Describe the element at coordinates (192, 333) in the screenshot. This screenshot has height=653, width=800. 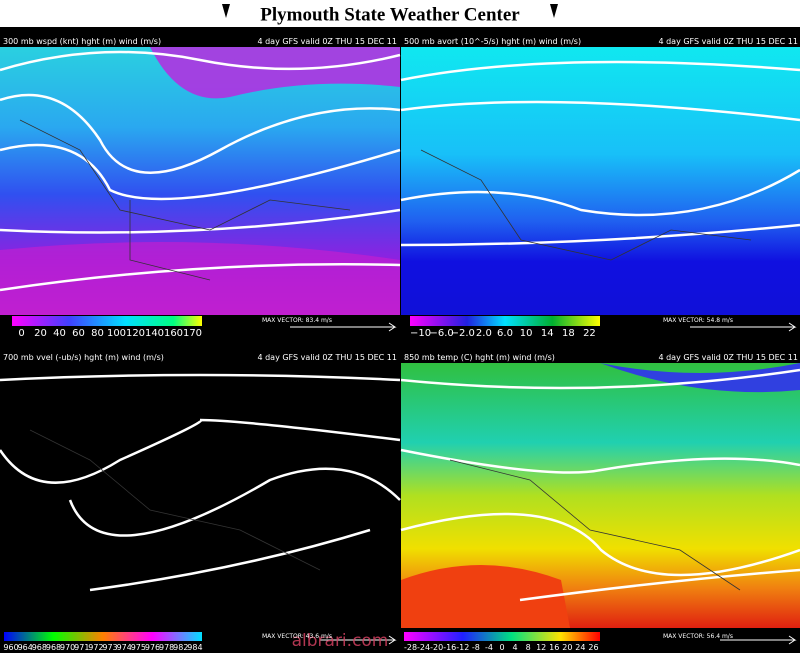
I see `colorbar-label: 170` at that location.